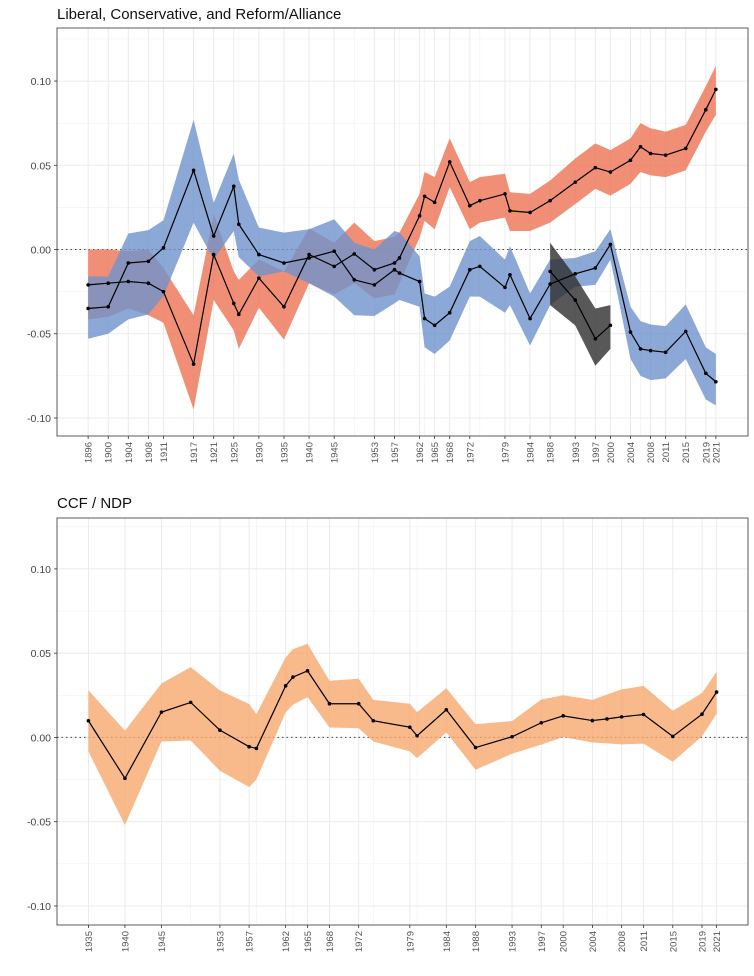  I want to click on x-tick-label: 2008, so click(622, 941).